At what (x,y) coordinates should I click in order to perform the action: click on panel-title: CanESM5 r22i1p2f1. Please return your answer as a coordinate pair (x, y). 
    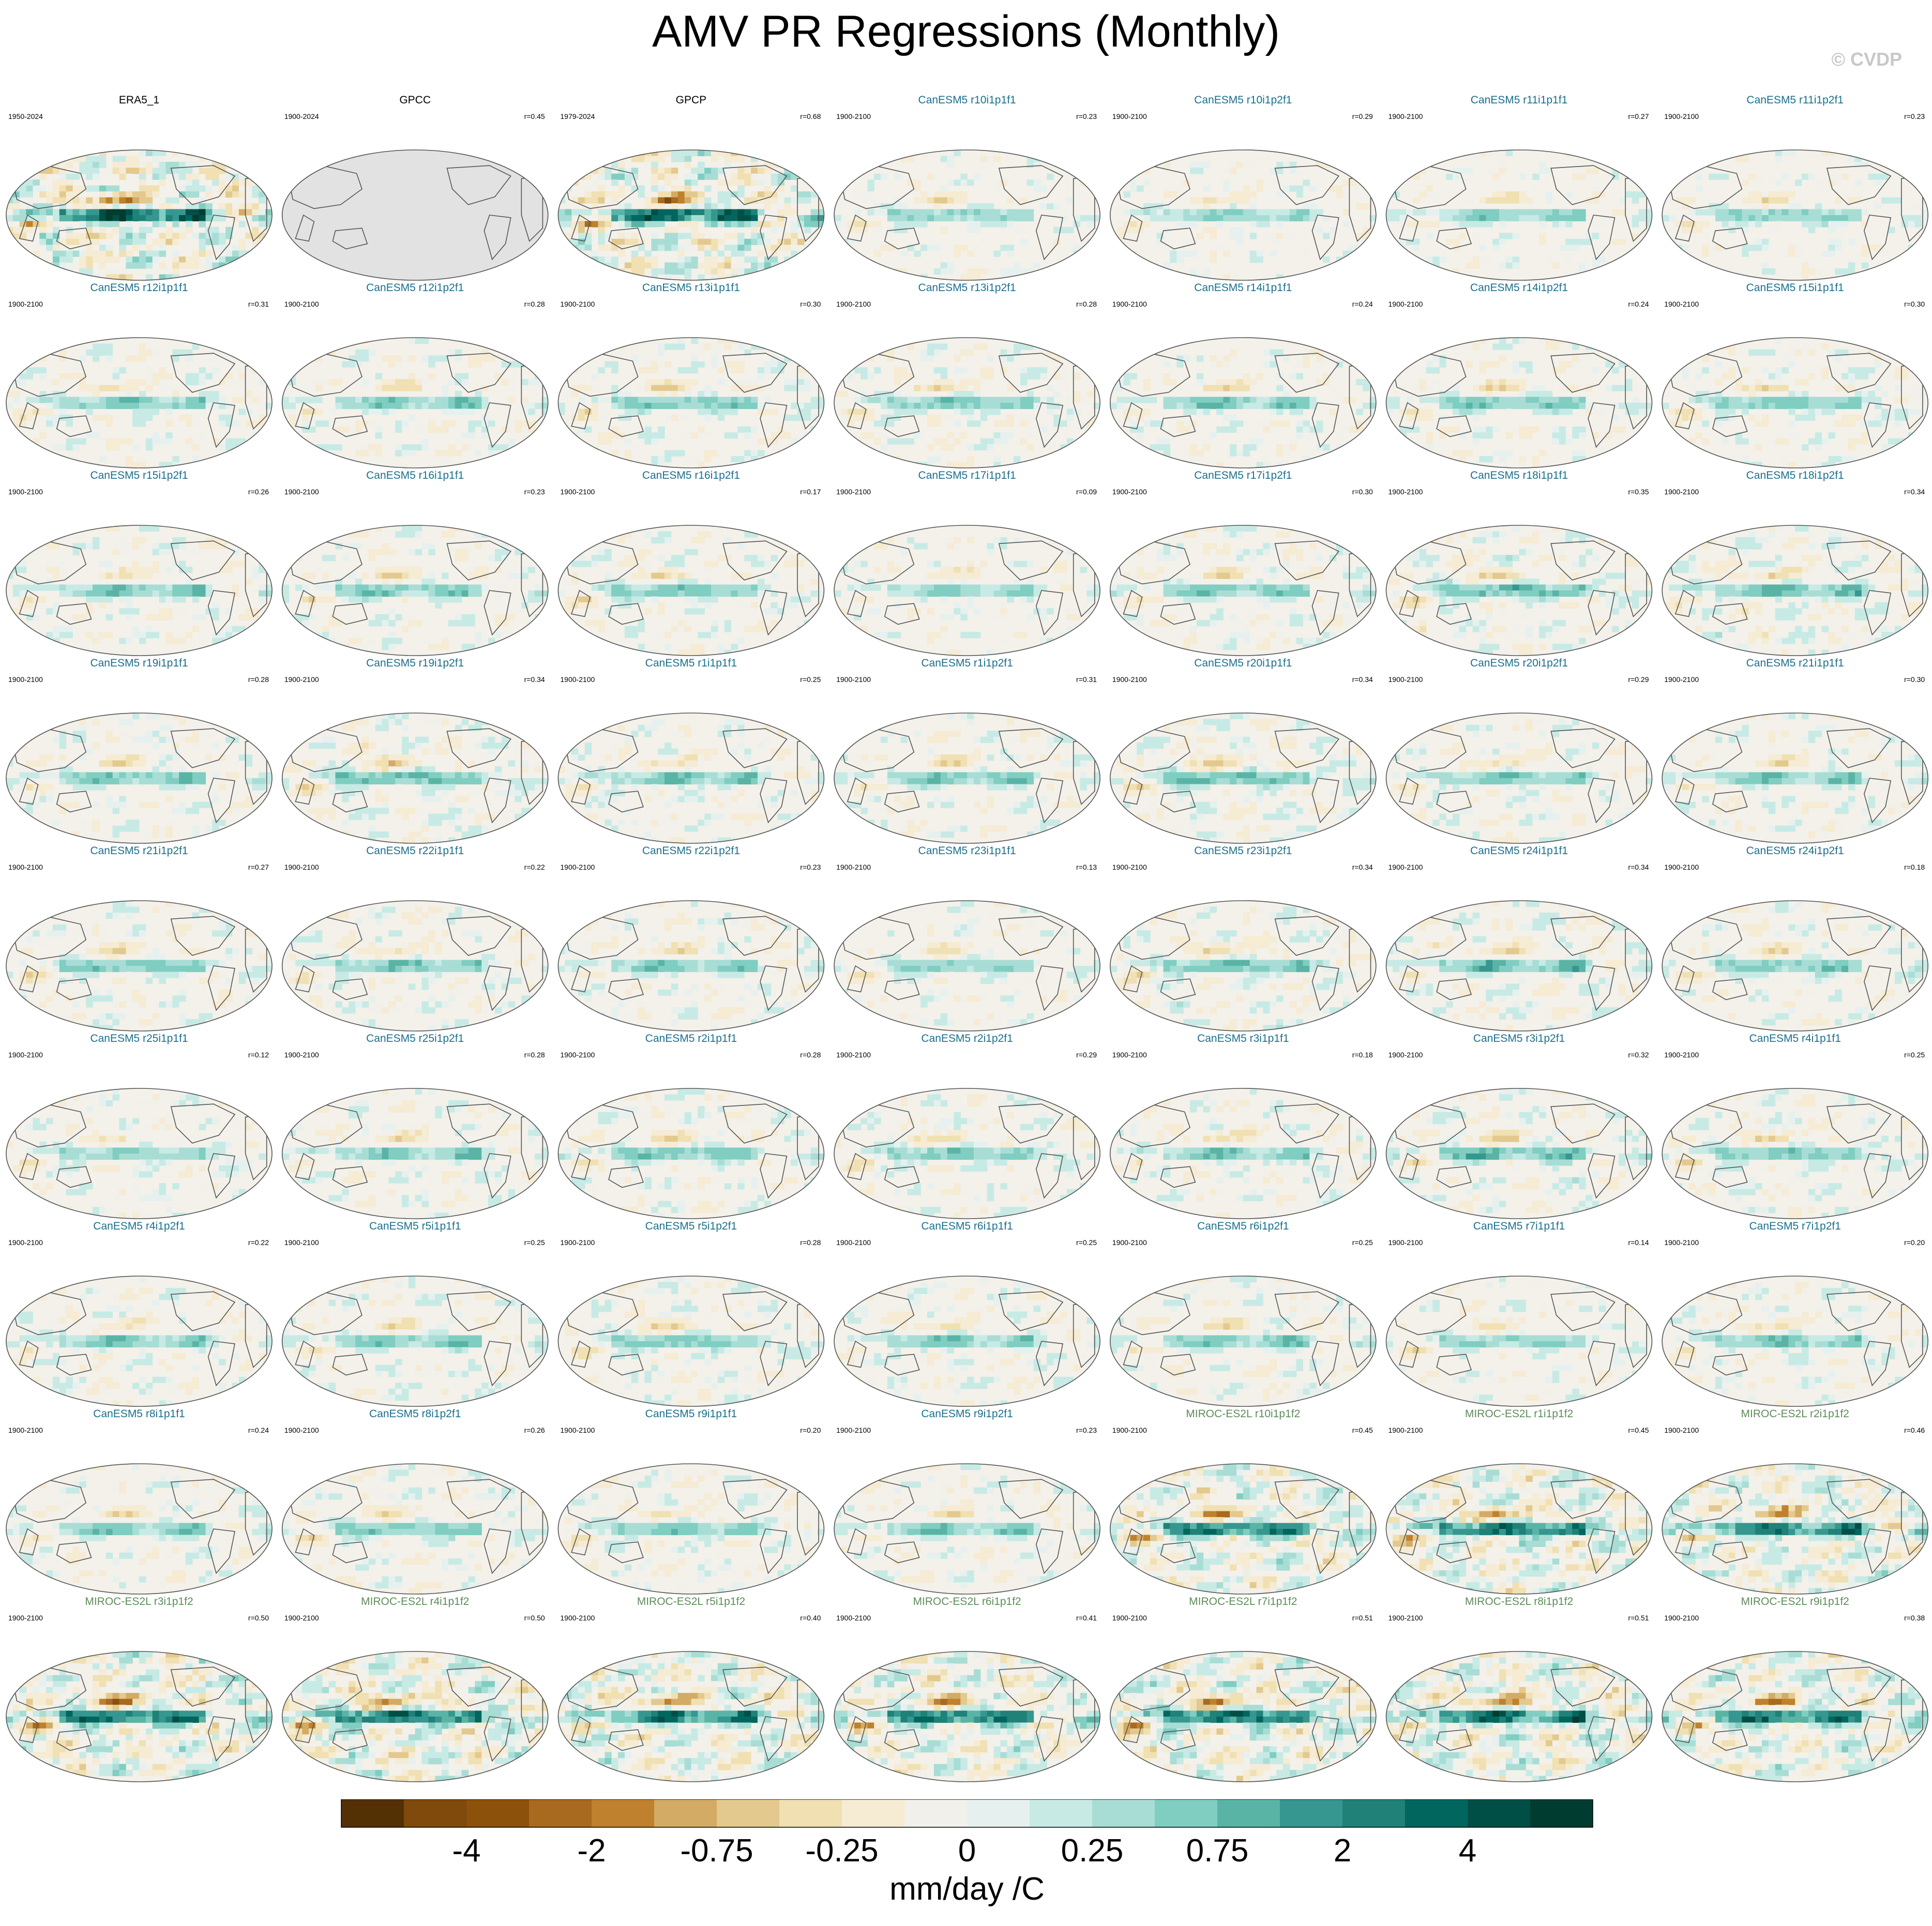
    Looking at the image, I should click on (691, 851).